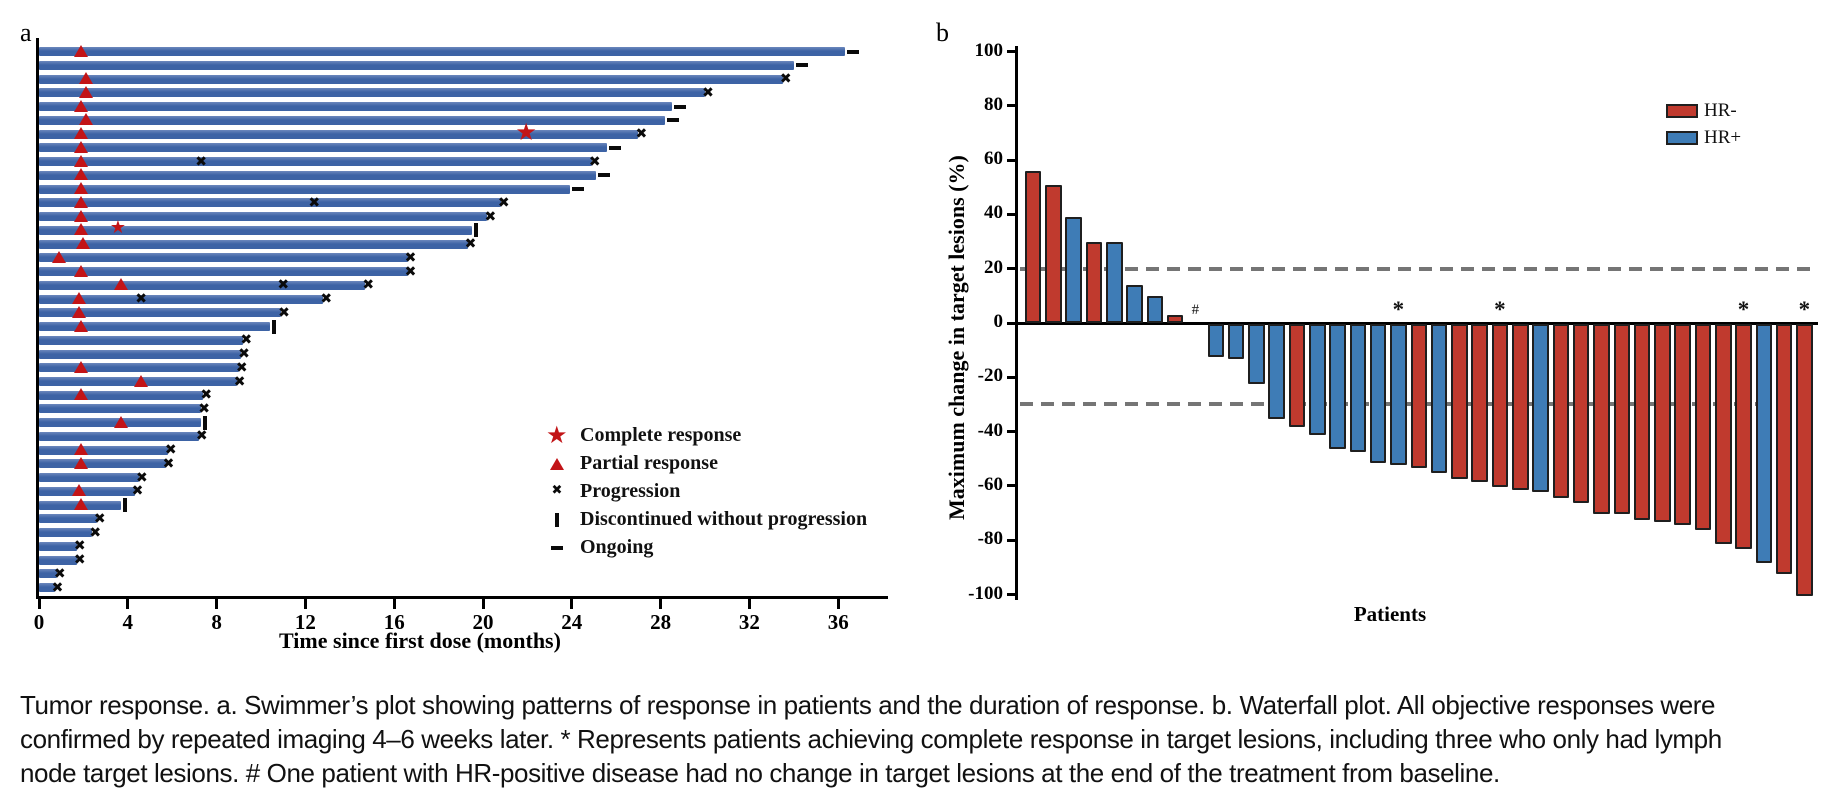 The height and width of the screenshot is (803, 1835). I want to click on legend-label: Partial response, so click(649, 463).